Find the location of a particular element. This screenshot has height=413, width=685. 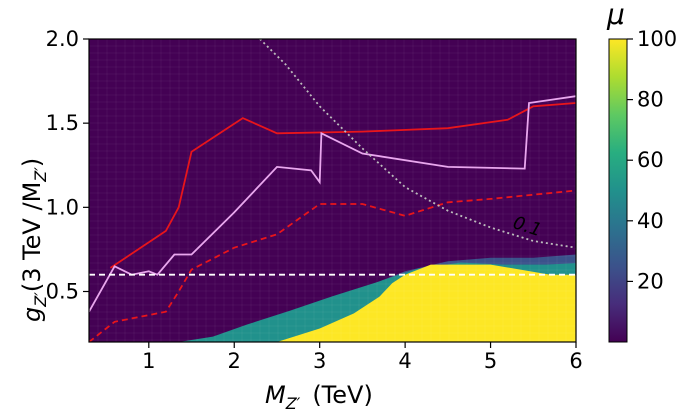

x-axis-title: MZ′ (TeV) is located at coordinates (319, 397).